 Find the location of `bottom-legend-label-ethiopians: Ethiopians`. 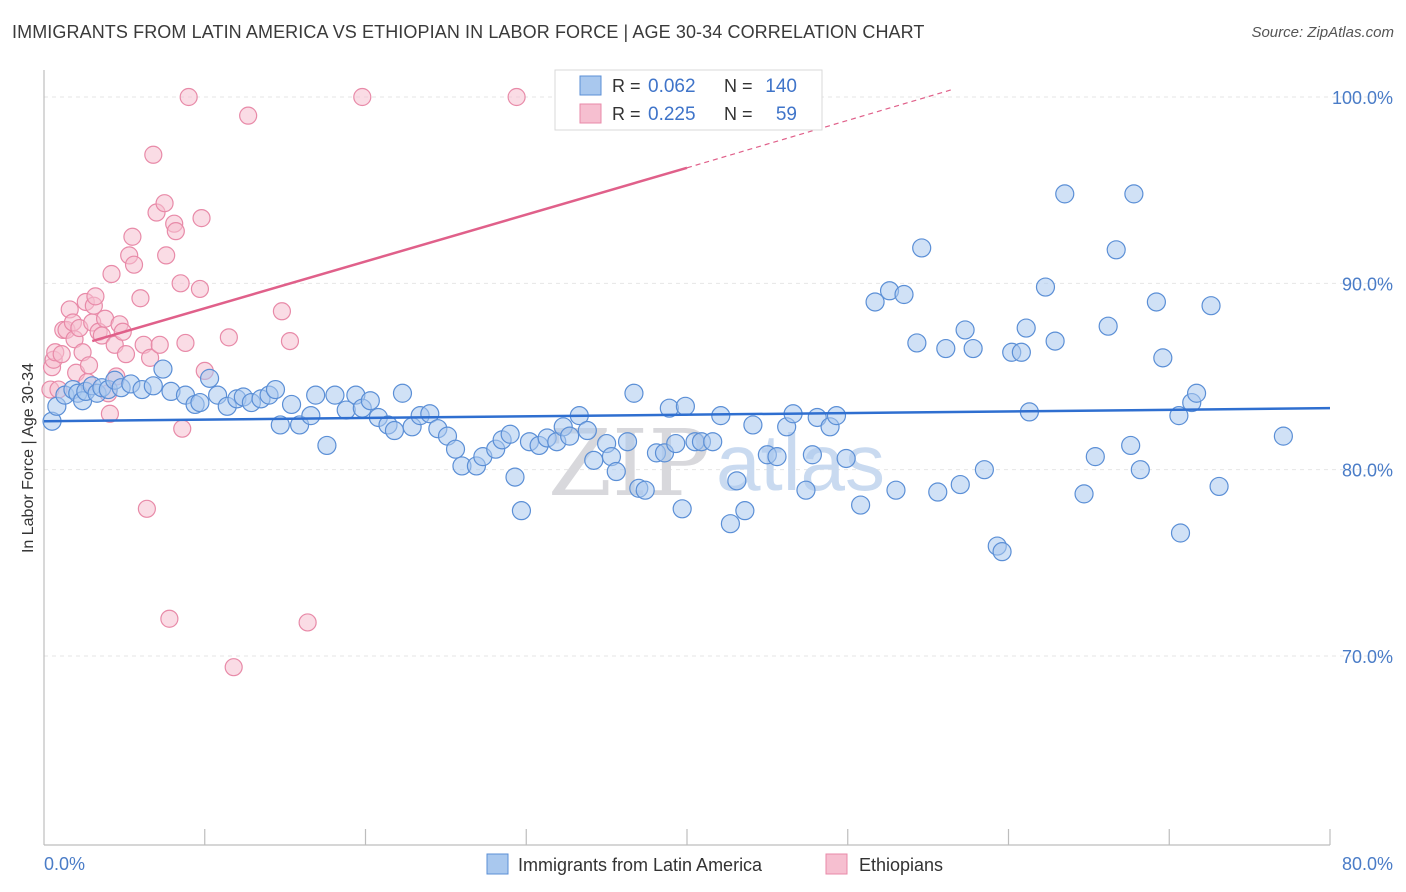

bottom-legend-label-ethiopians: Ethiopians is located at coordinates (901, 865).